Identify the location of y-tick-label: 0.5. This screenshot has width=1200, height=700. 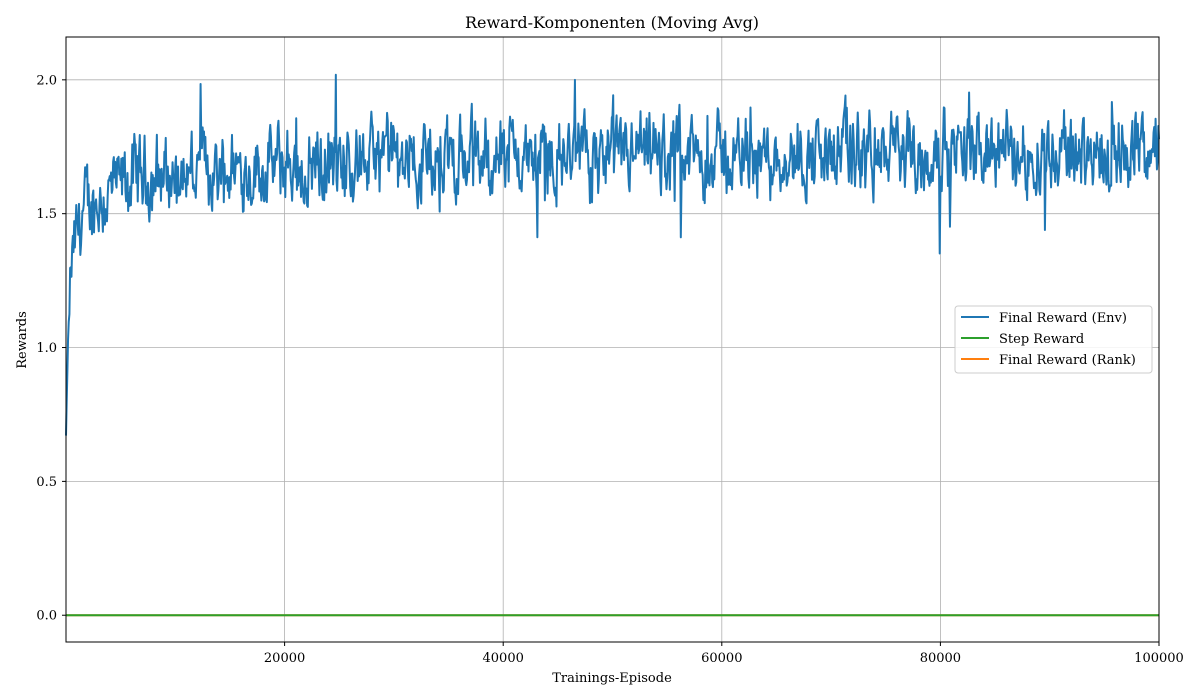
(46, 482).